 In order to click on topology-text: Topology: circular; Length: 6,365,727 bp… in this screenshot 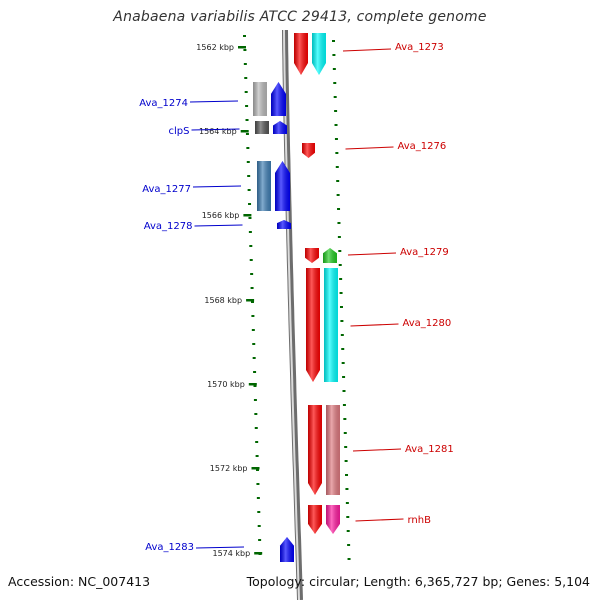, I will do `click(418, 581)`.